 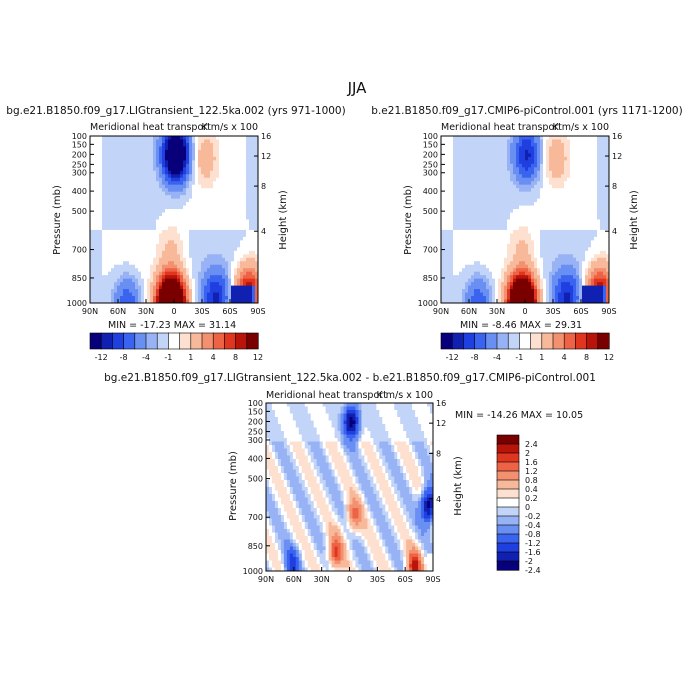 What do you see at coordinates (263, 231) in the screenshot?
I see `y2-tick-label: 4` at bounding box center [263, 231].